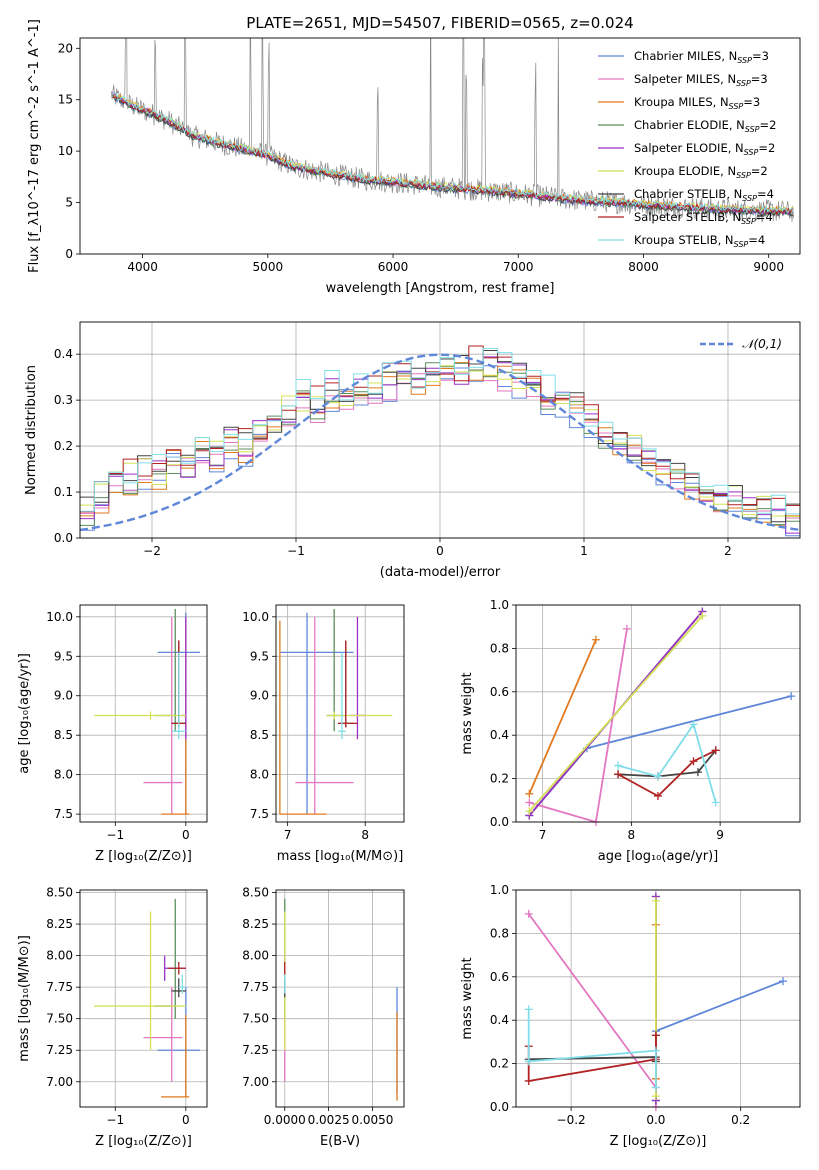 This screenshot has height=1170, width=819. I want to click on x-tick-label: 5000, so click(268, 267).